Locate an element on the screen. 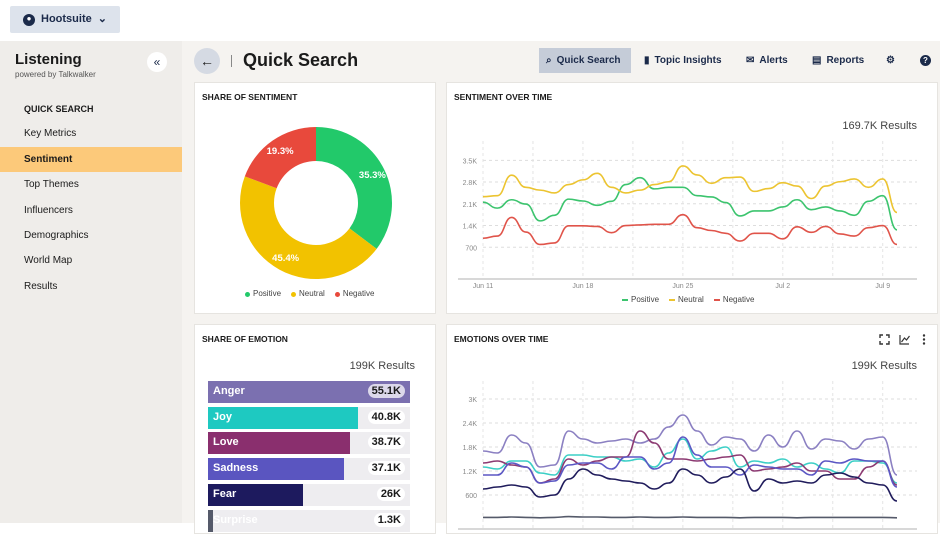  bar-value: 38.7K is located at coordinates (386, 442).